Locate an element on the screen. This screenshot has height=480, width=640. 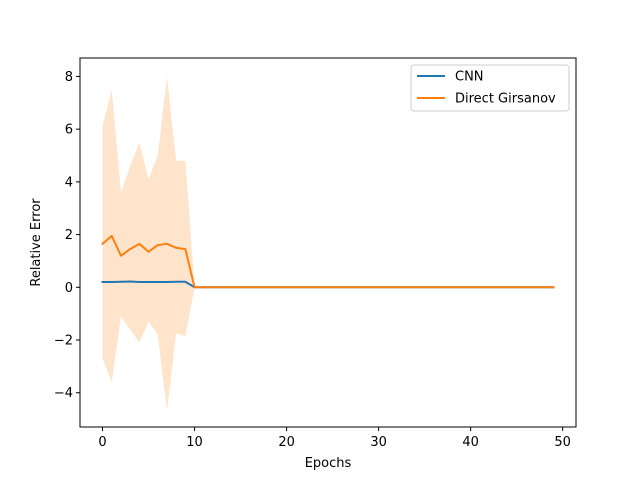
series-lines is located at coordinates (328, 261).